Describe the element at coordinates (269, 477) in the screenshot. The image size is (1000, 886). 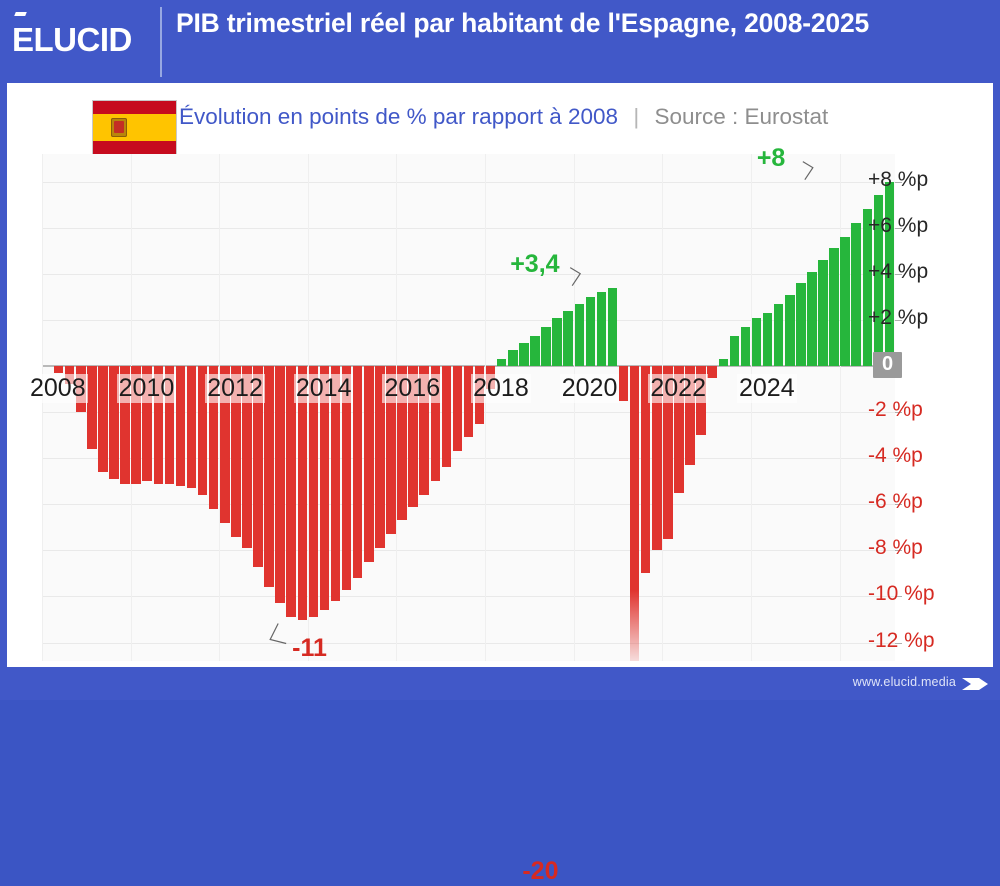
I see `bar-2013Q1` at that location.